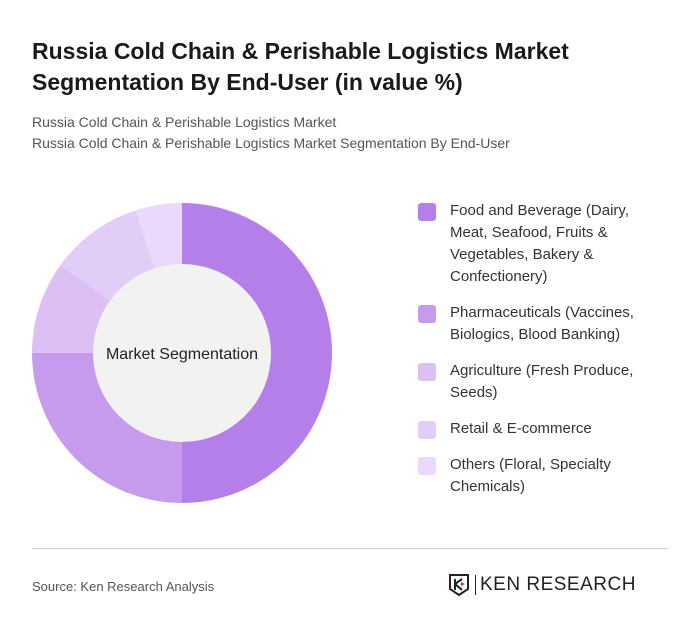  What do you see at coordinates (123, 586) in the screenshot?
I see `source-note: Source: Ken Research Analysis` at bounding box center [123, 586].